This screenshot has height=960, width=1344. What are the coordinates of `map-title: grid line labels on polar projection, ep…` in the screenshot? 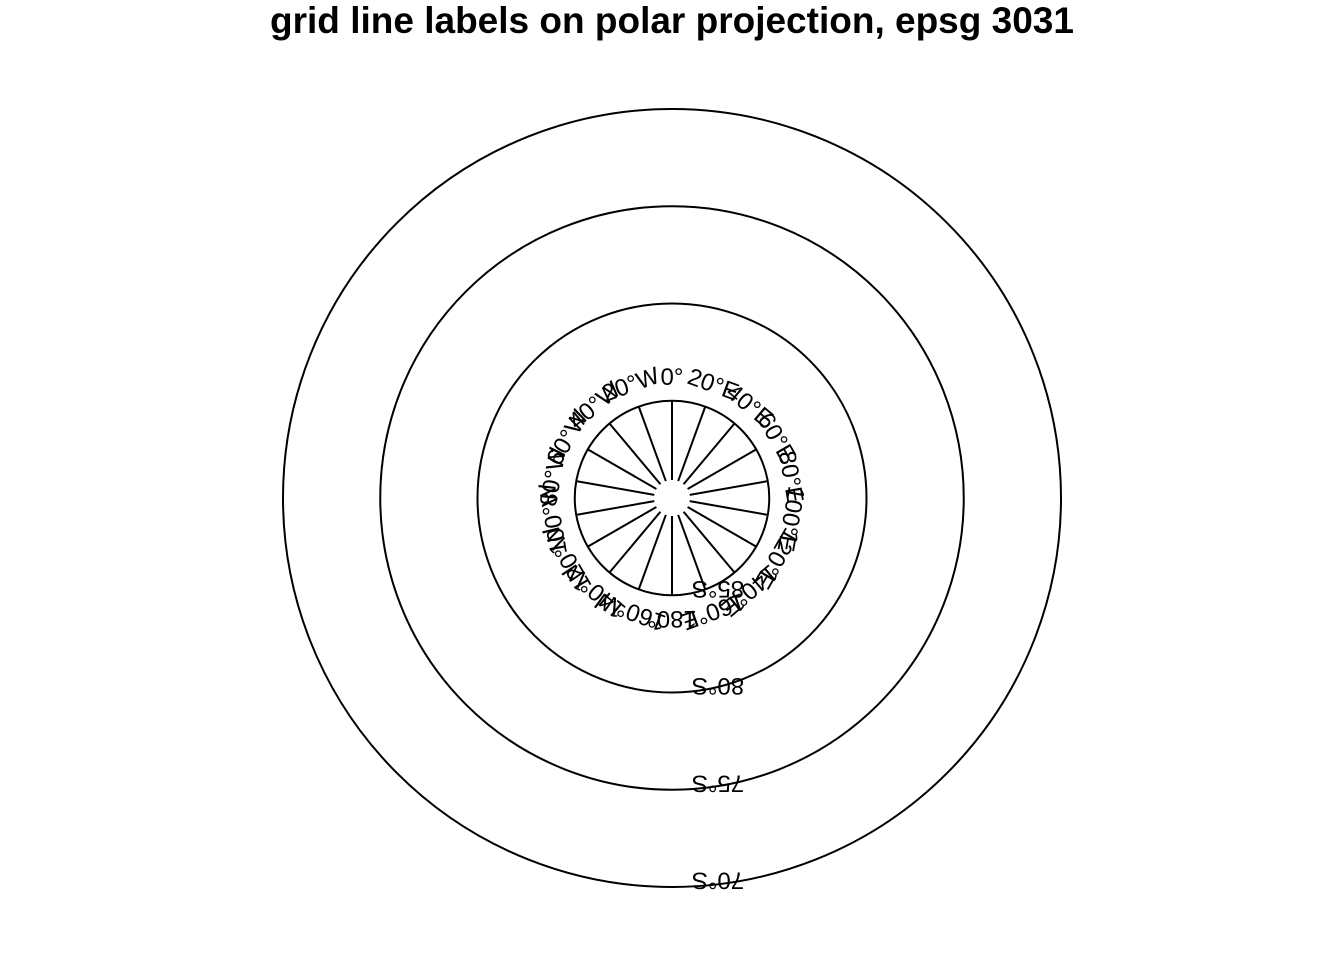 It's located at (672, 20).